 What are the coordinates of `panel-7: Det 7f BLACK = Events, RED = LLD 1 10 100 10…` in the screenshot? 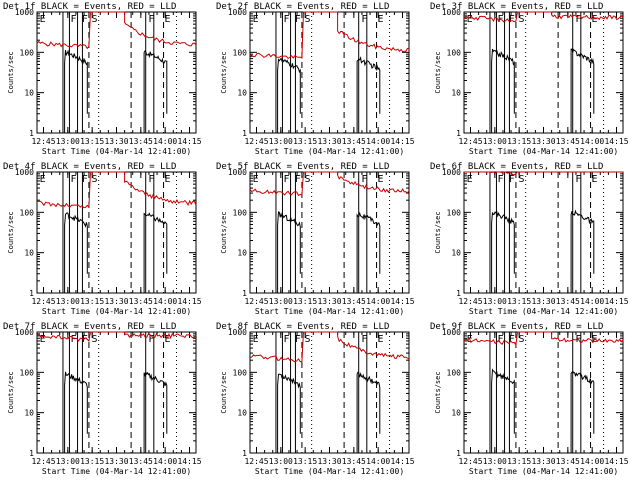 It's located at (102, 399).